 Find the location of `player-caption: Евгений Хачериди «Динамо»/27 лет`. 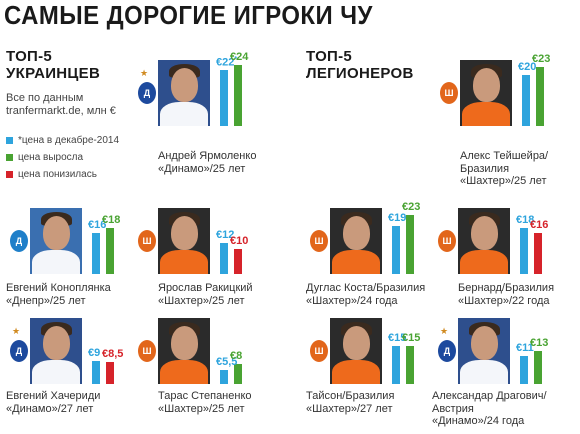

player-caption: Евгений Хачериди «Динамо»/27 лет is located at coordinates (53, 402).